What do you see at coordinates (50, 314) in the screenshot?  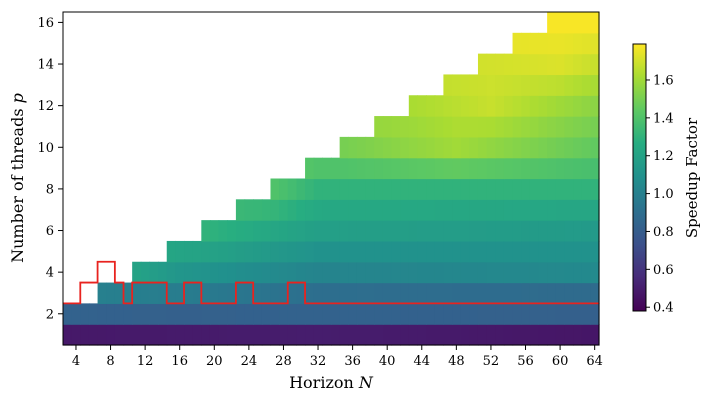 I see `y-tick-label: 2` at bounding box center [50, 314].